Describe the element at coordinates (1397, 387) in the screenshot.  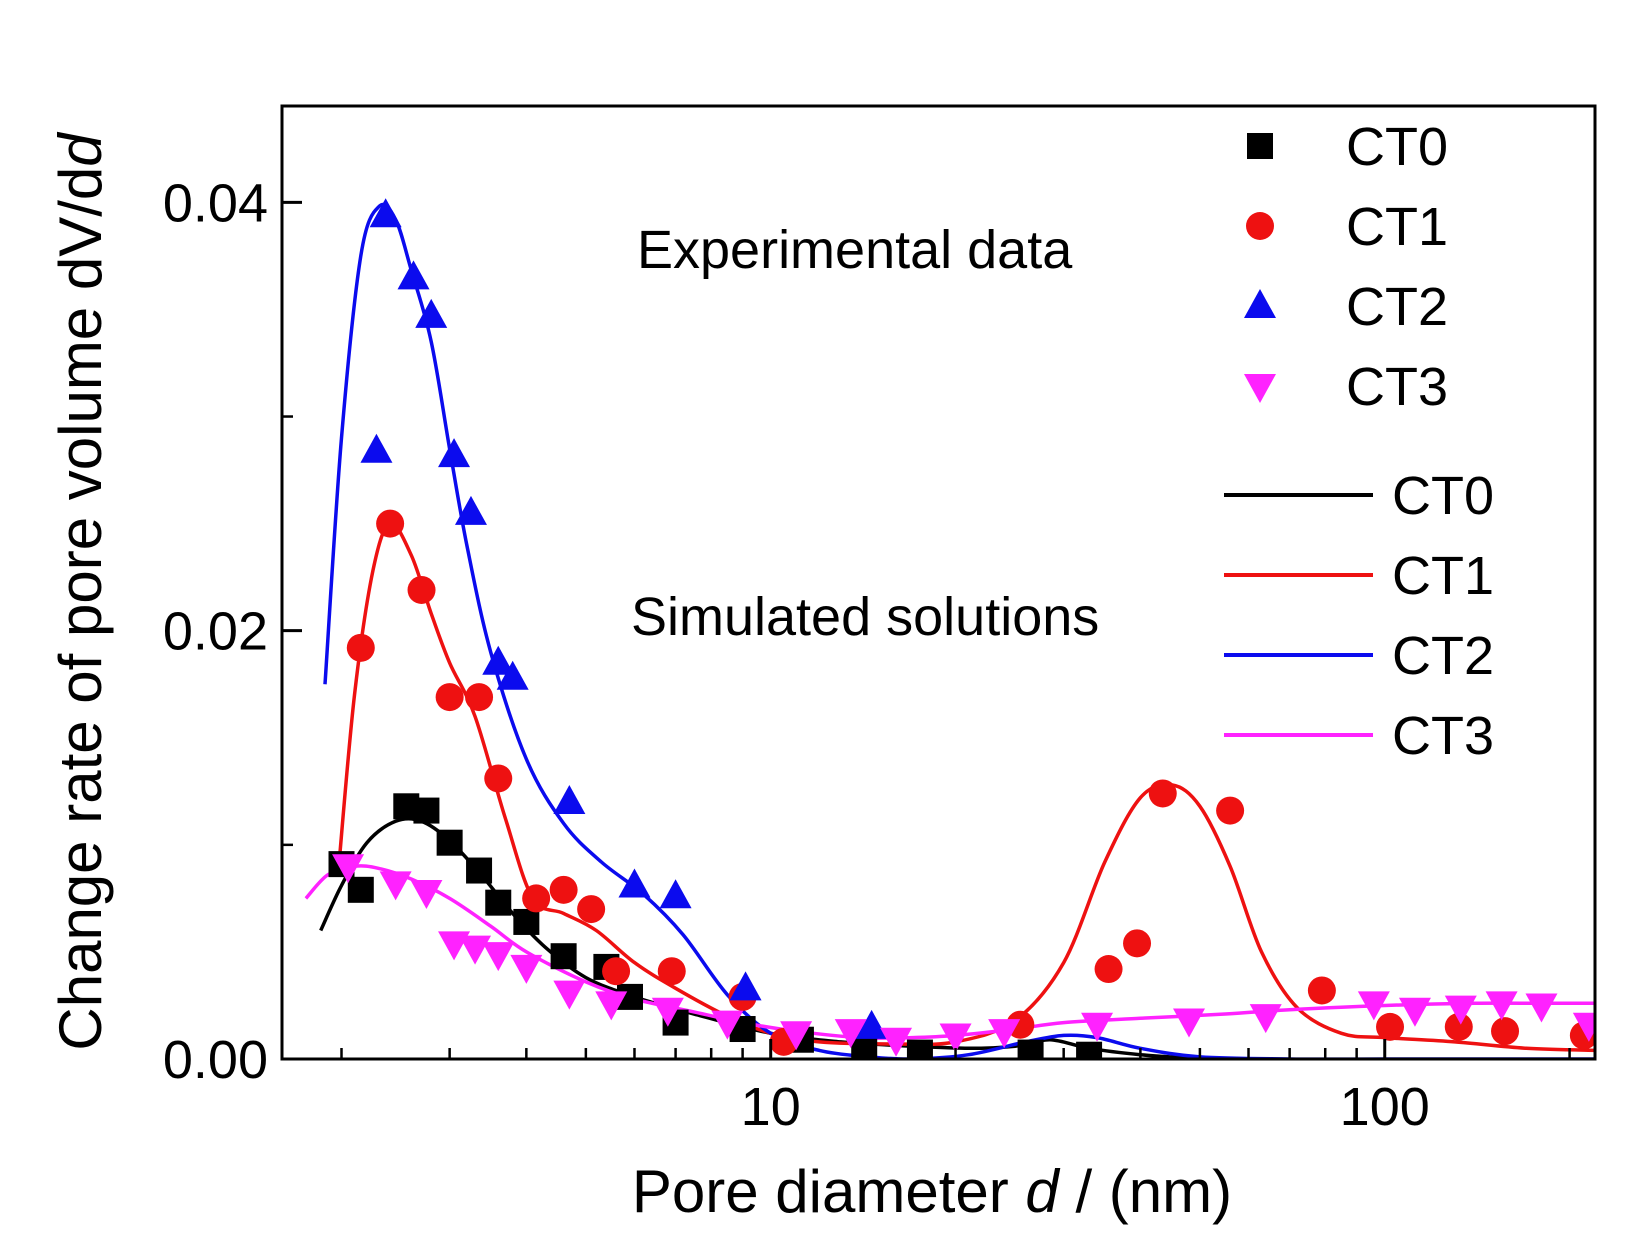
I see `legend-label-exp-ct3: CT3` at that location.